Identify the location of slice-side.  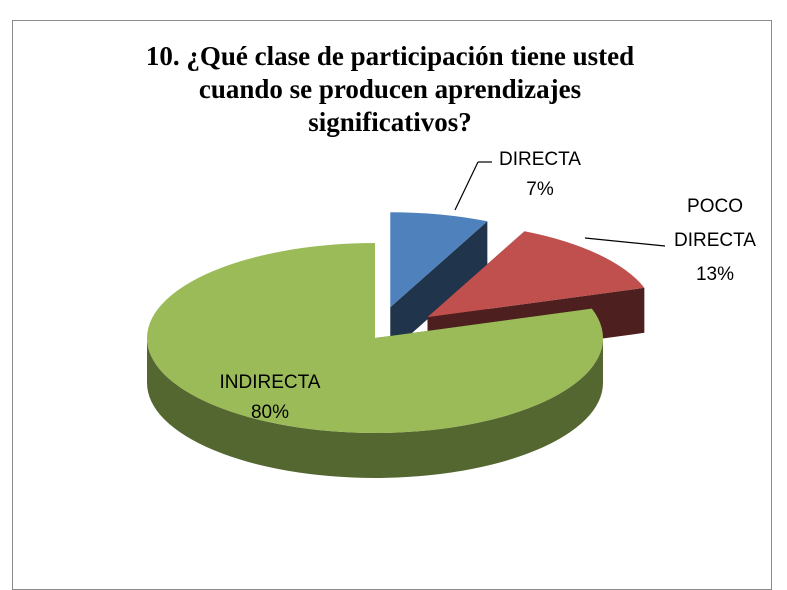
(375, 408).